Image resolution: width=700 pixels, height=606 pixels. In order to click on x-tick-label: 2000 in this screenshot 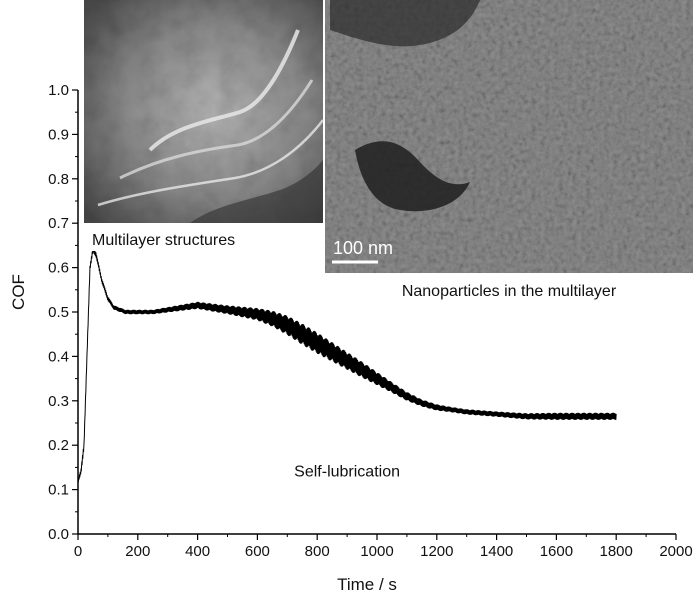, I will do `click(675, 551)`.